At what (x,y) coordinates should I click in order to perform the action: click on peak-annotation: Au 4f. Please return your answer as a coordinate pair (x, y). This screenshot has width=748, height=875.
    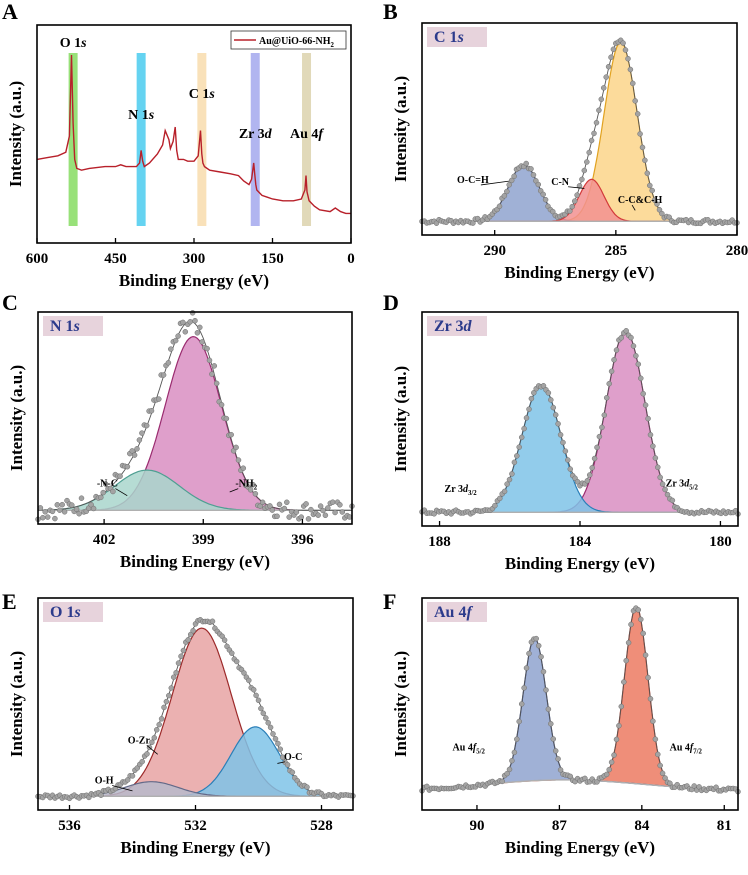
    Looking at the image, I should click on (307, 134).